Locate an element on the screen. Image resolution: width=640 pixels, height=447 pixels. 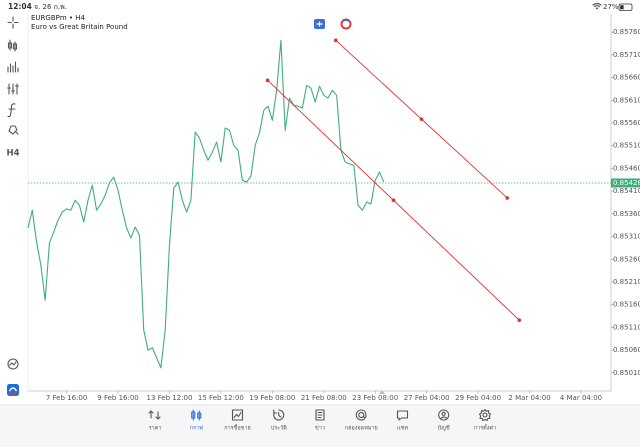
battery-level is located at coordinates (622, 7).